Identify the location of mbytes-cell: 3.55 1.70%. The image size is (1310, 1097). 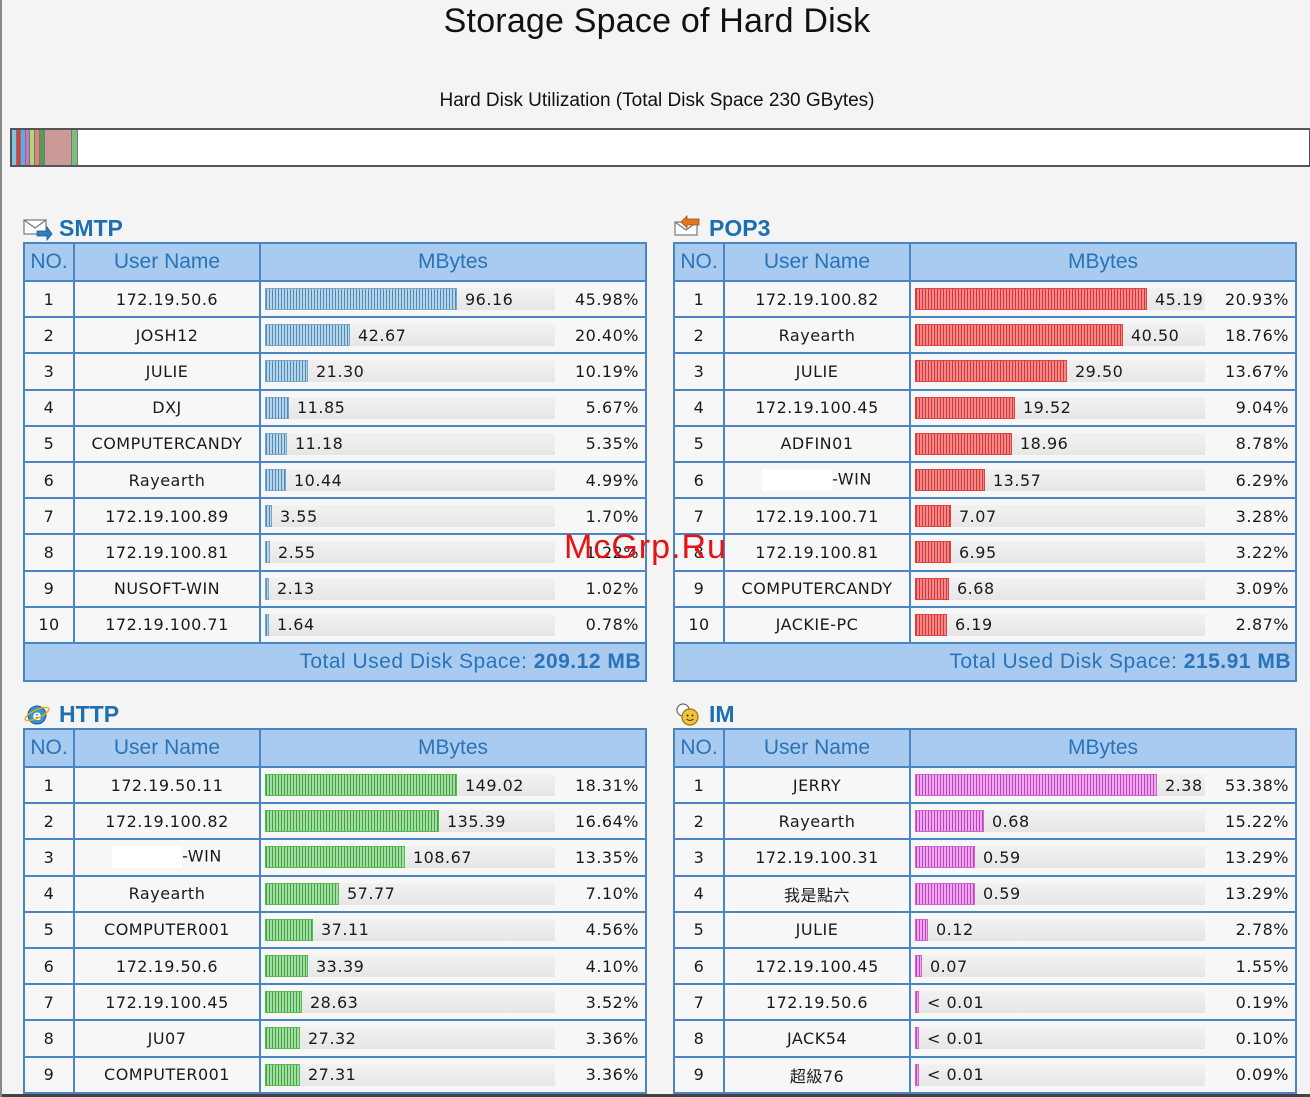
(453, 516).